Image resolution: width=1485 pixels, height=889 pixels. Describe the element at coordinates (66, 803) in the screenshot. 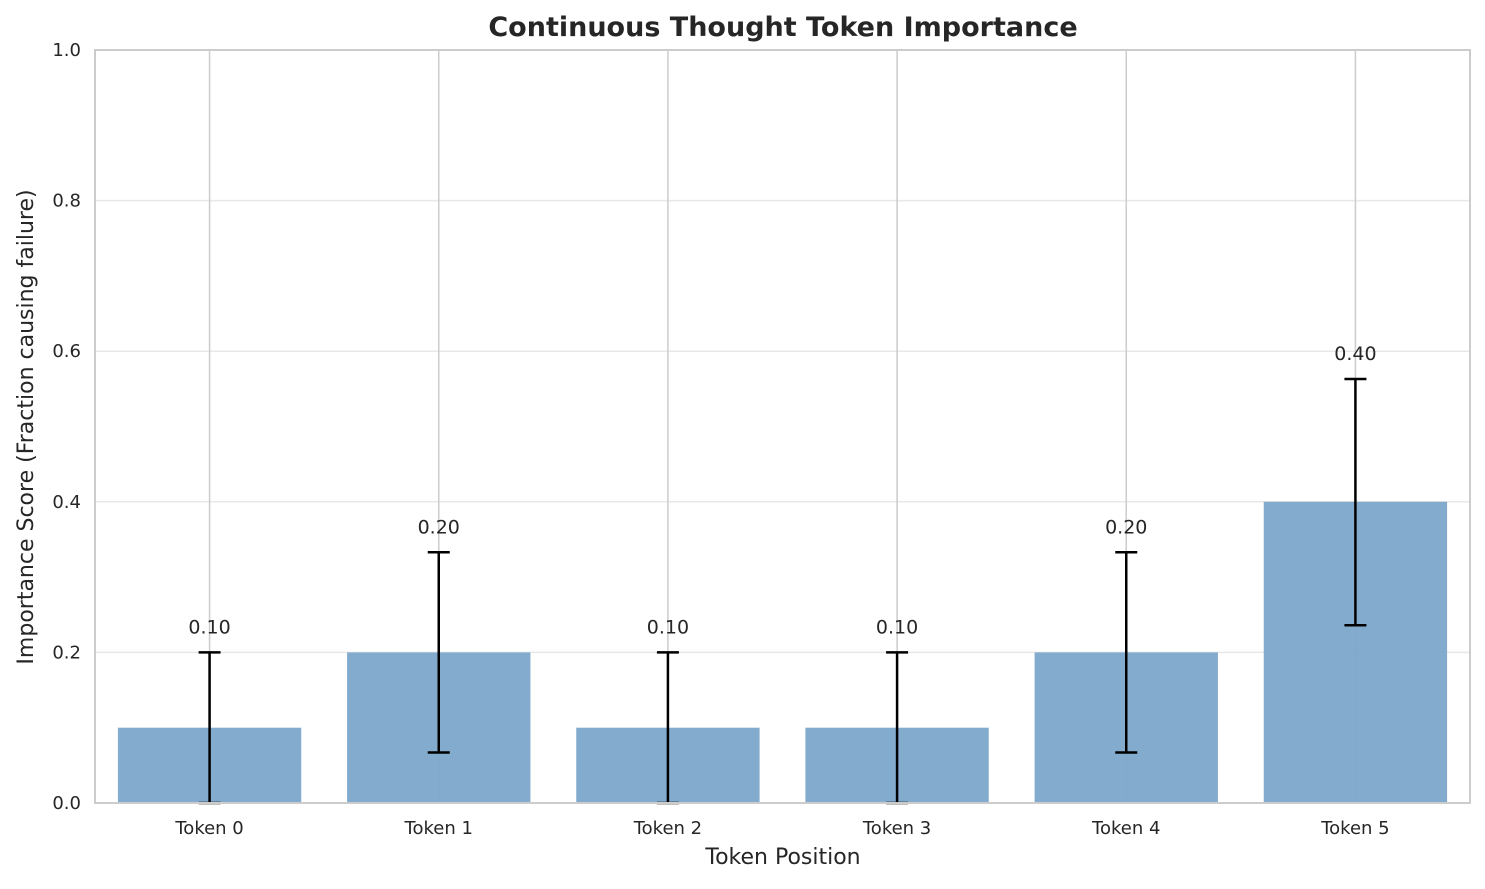

I see `y-tick-label: 0.0` at that location.